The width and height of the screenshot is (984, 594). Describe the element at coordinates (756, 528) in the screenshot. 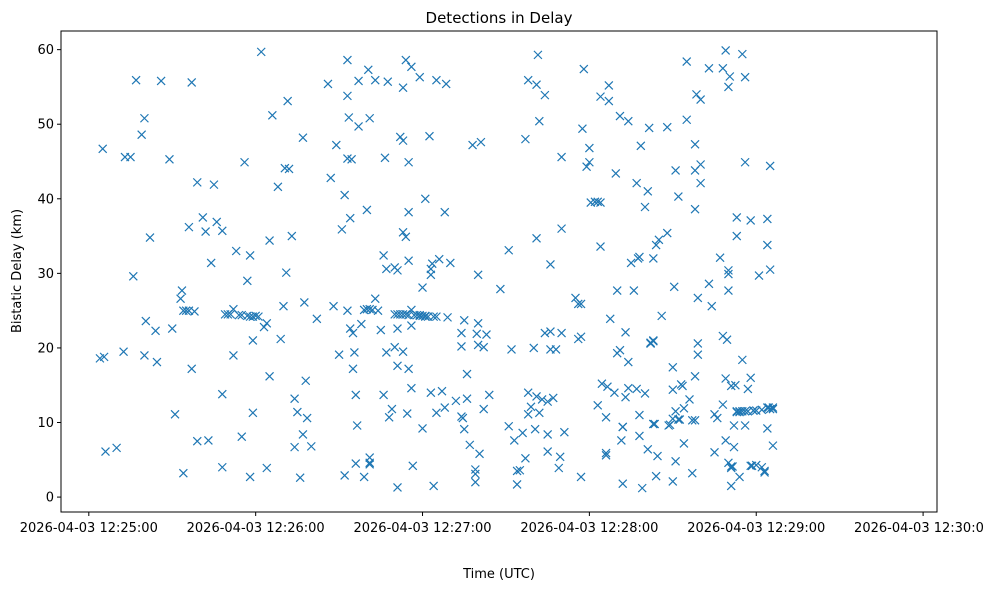

I see `x-tick-label: 2026-04-03 12:29:00` at that location.